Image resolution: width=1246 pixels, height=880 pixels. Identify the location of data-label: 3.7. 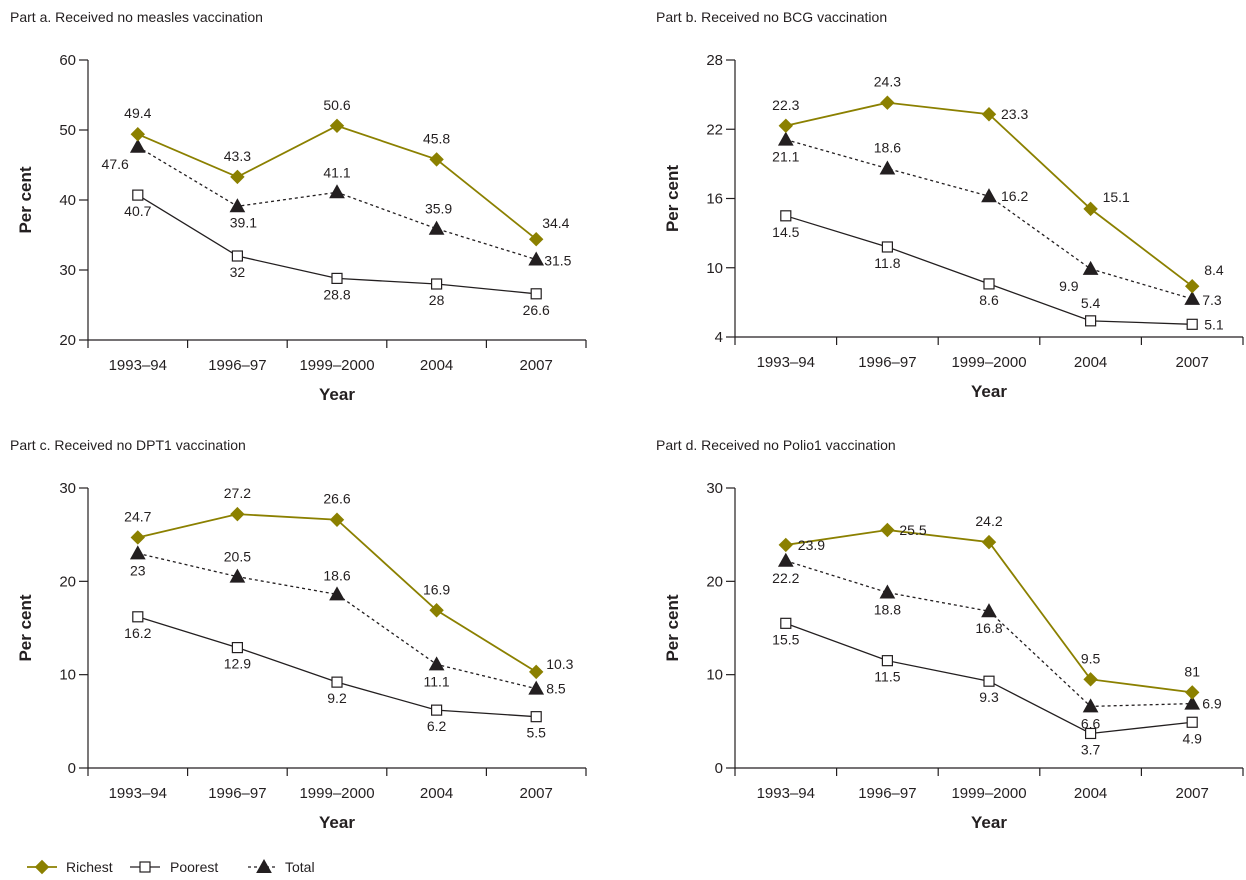
(1091, 749).